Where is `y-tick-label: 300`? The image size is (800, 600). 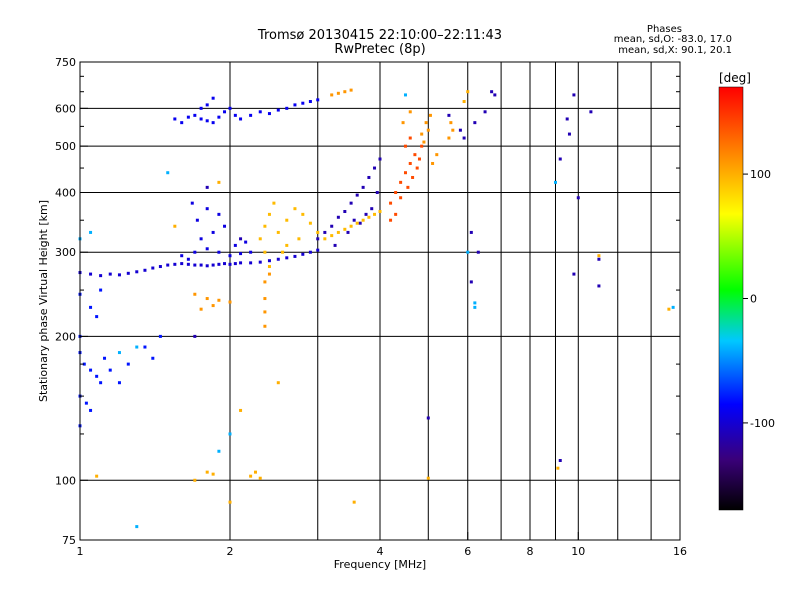
y-tick-label: 300 is located at coordinates (65, 252).